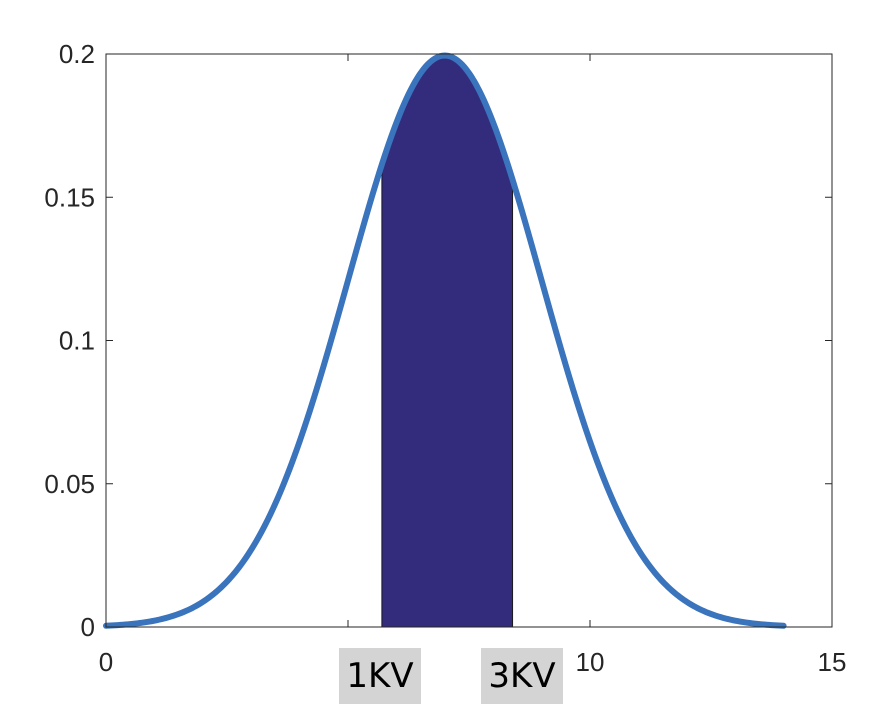 Image resolution: width=874 pixels, height=716 pixels. Describe the element at coordinates (69, 484) in the screenshot. I see `y-tick-label-0.05: 0.05` at that location.